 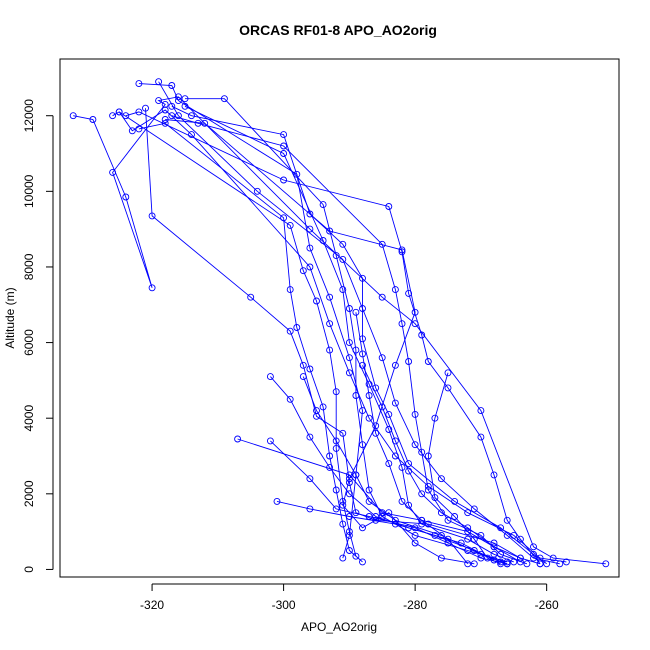 What do you see at coordinates (152, 605) in the screenshot?
I see `x-tick-label: -320` at bounding box center [152, 605].